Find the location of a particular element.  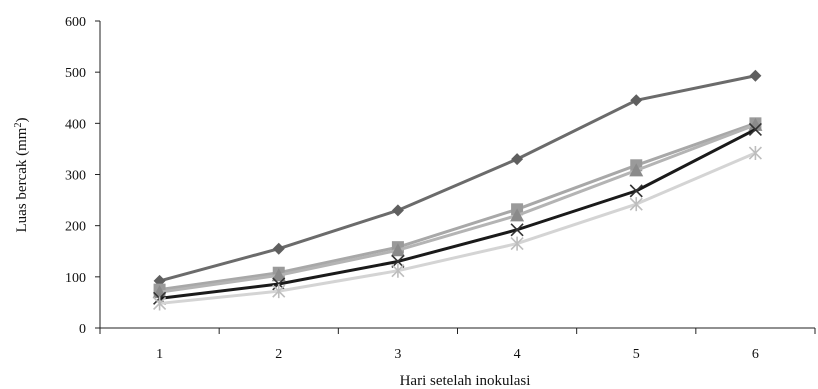

y-tick-label: 300 is located at coordinates (75, 176).